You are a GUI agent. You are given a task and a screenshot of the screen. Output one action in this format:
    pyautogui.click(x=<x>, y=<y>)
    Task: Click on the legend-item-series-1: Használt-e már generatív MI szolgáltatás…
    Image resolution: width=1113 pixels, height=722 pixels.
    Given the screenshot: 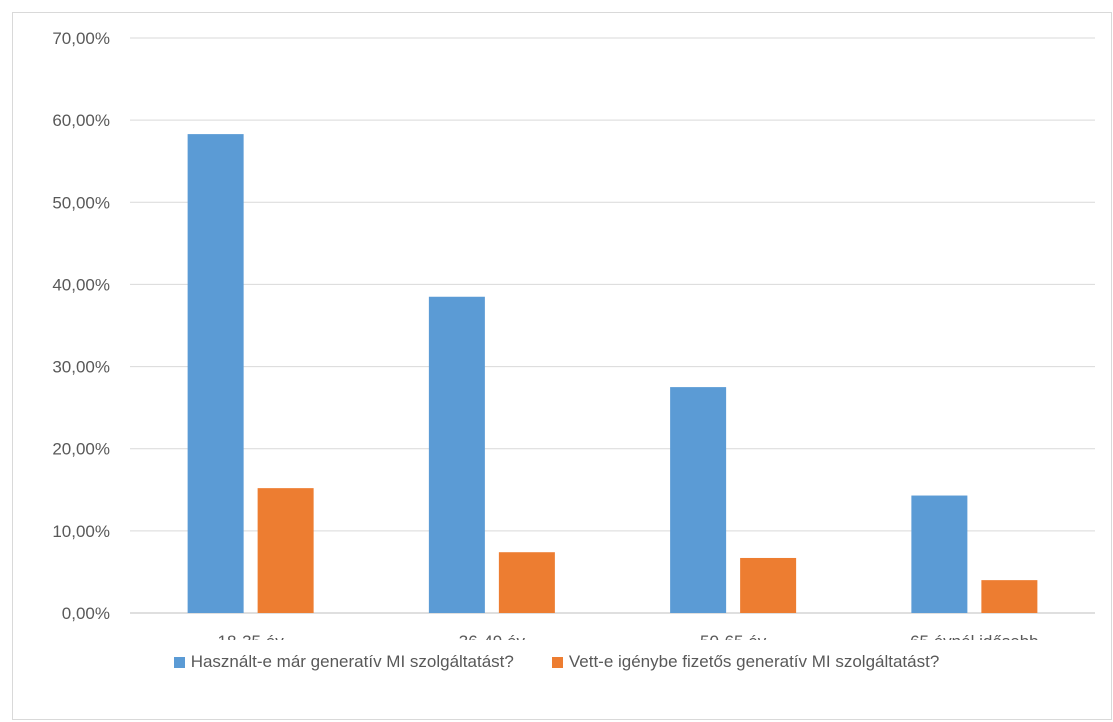 What is the action you would take?
    pyautogui.click(x=343, y=662)
    